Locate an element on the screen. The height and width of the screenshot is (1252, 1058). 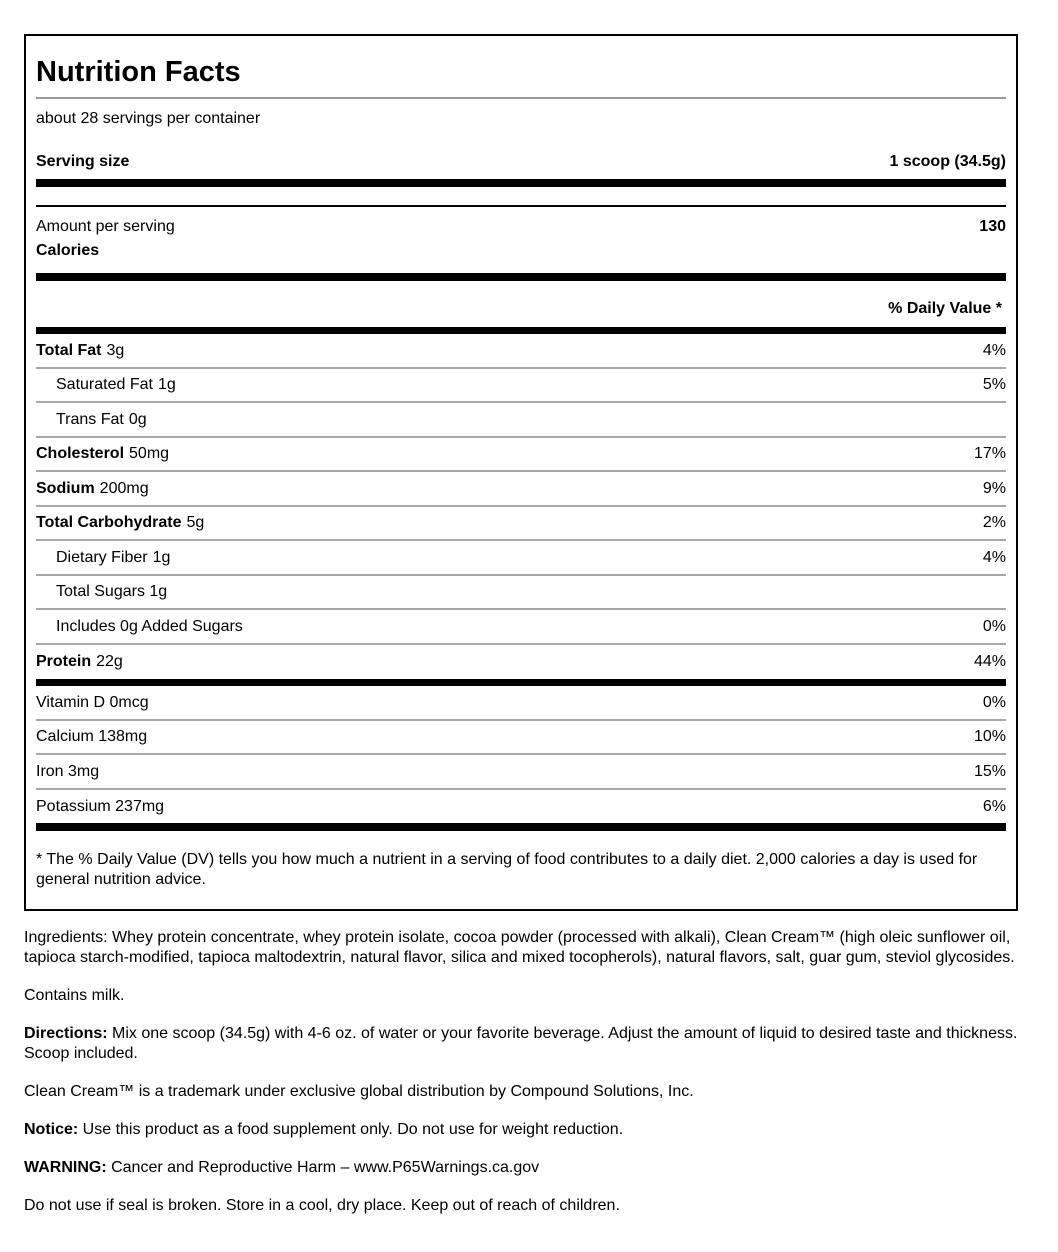
nutrient-name: Total Fat is located at coordinates (69, 350).